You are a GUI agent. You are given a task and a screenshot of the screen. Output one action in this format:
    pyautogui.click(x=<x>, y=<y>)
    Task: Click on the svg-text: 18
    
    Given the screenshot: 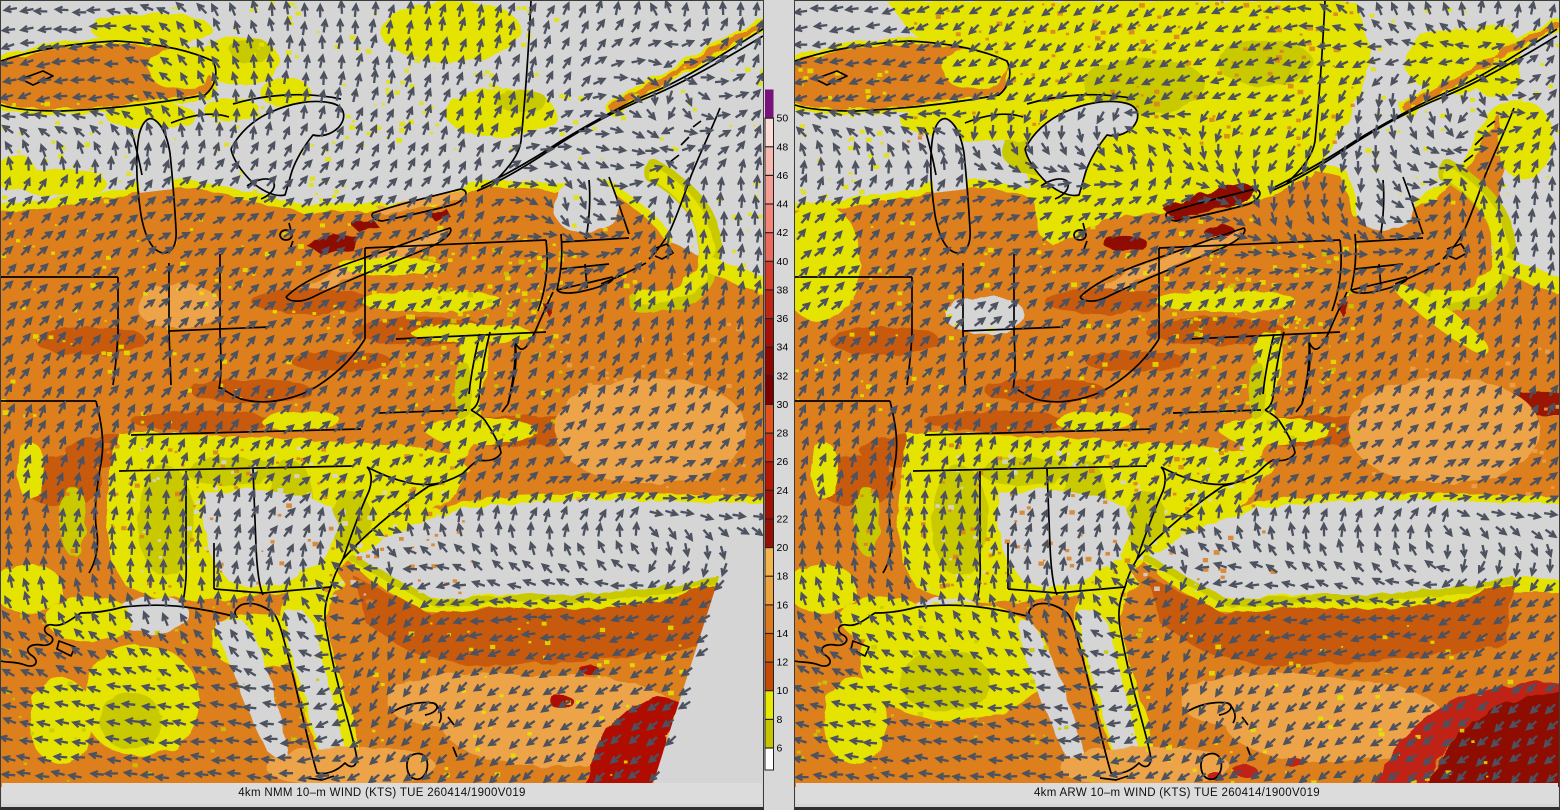 What is the action you would take?
    pyautogui.click(x=783, y=577)
    